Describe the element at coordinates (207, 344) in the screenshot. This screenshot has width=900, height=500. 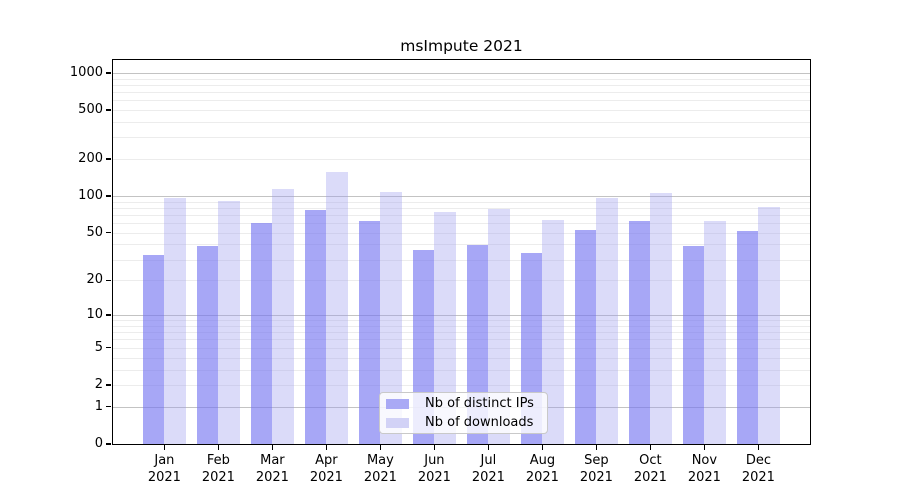
I see `bar-ips-feb` at that location.